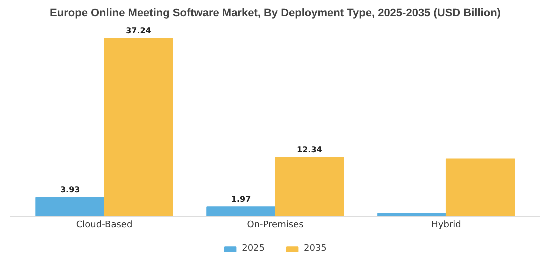 This screenshot has width=560, height=280. I want to click on legend-label: 2035, so click(315, 249).